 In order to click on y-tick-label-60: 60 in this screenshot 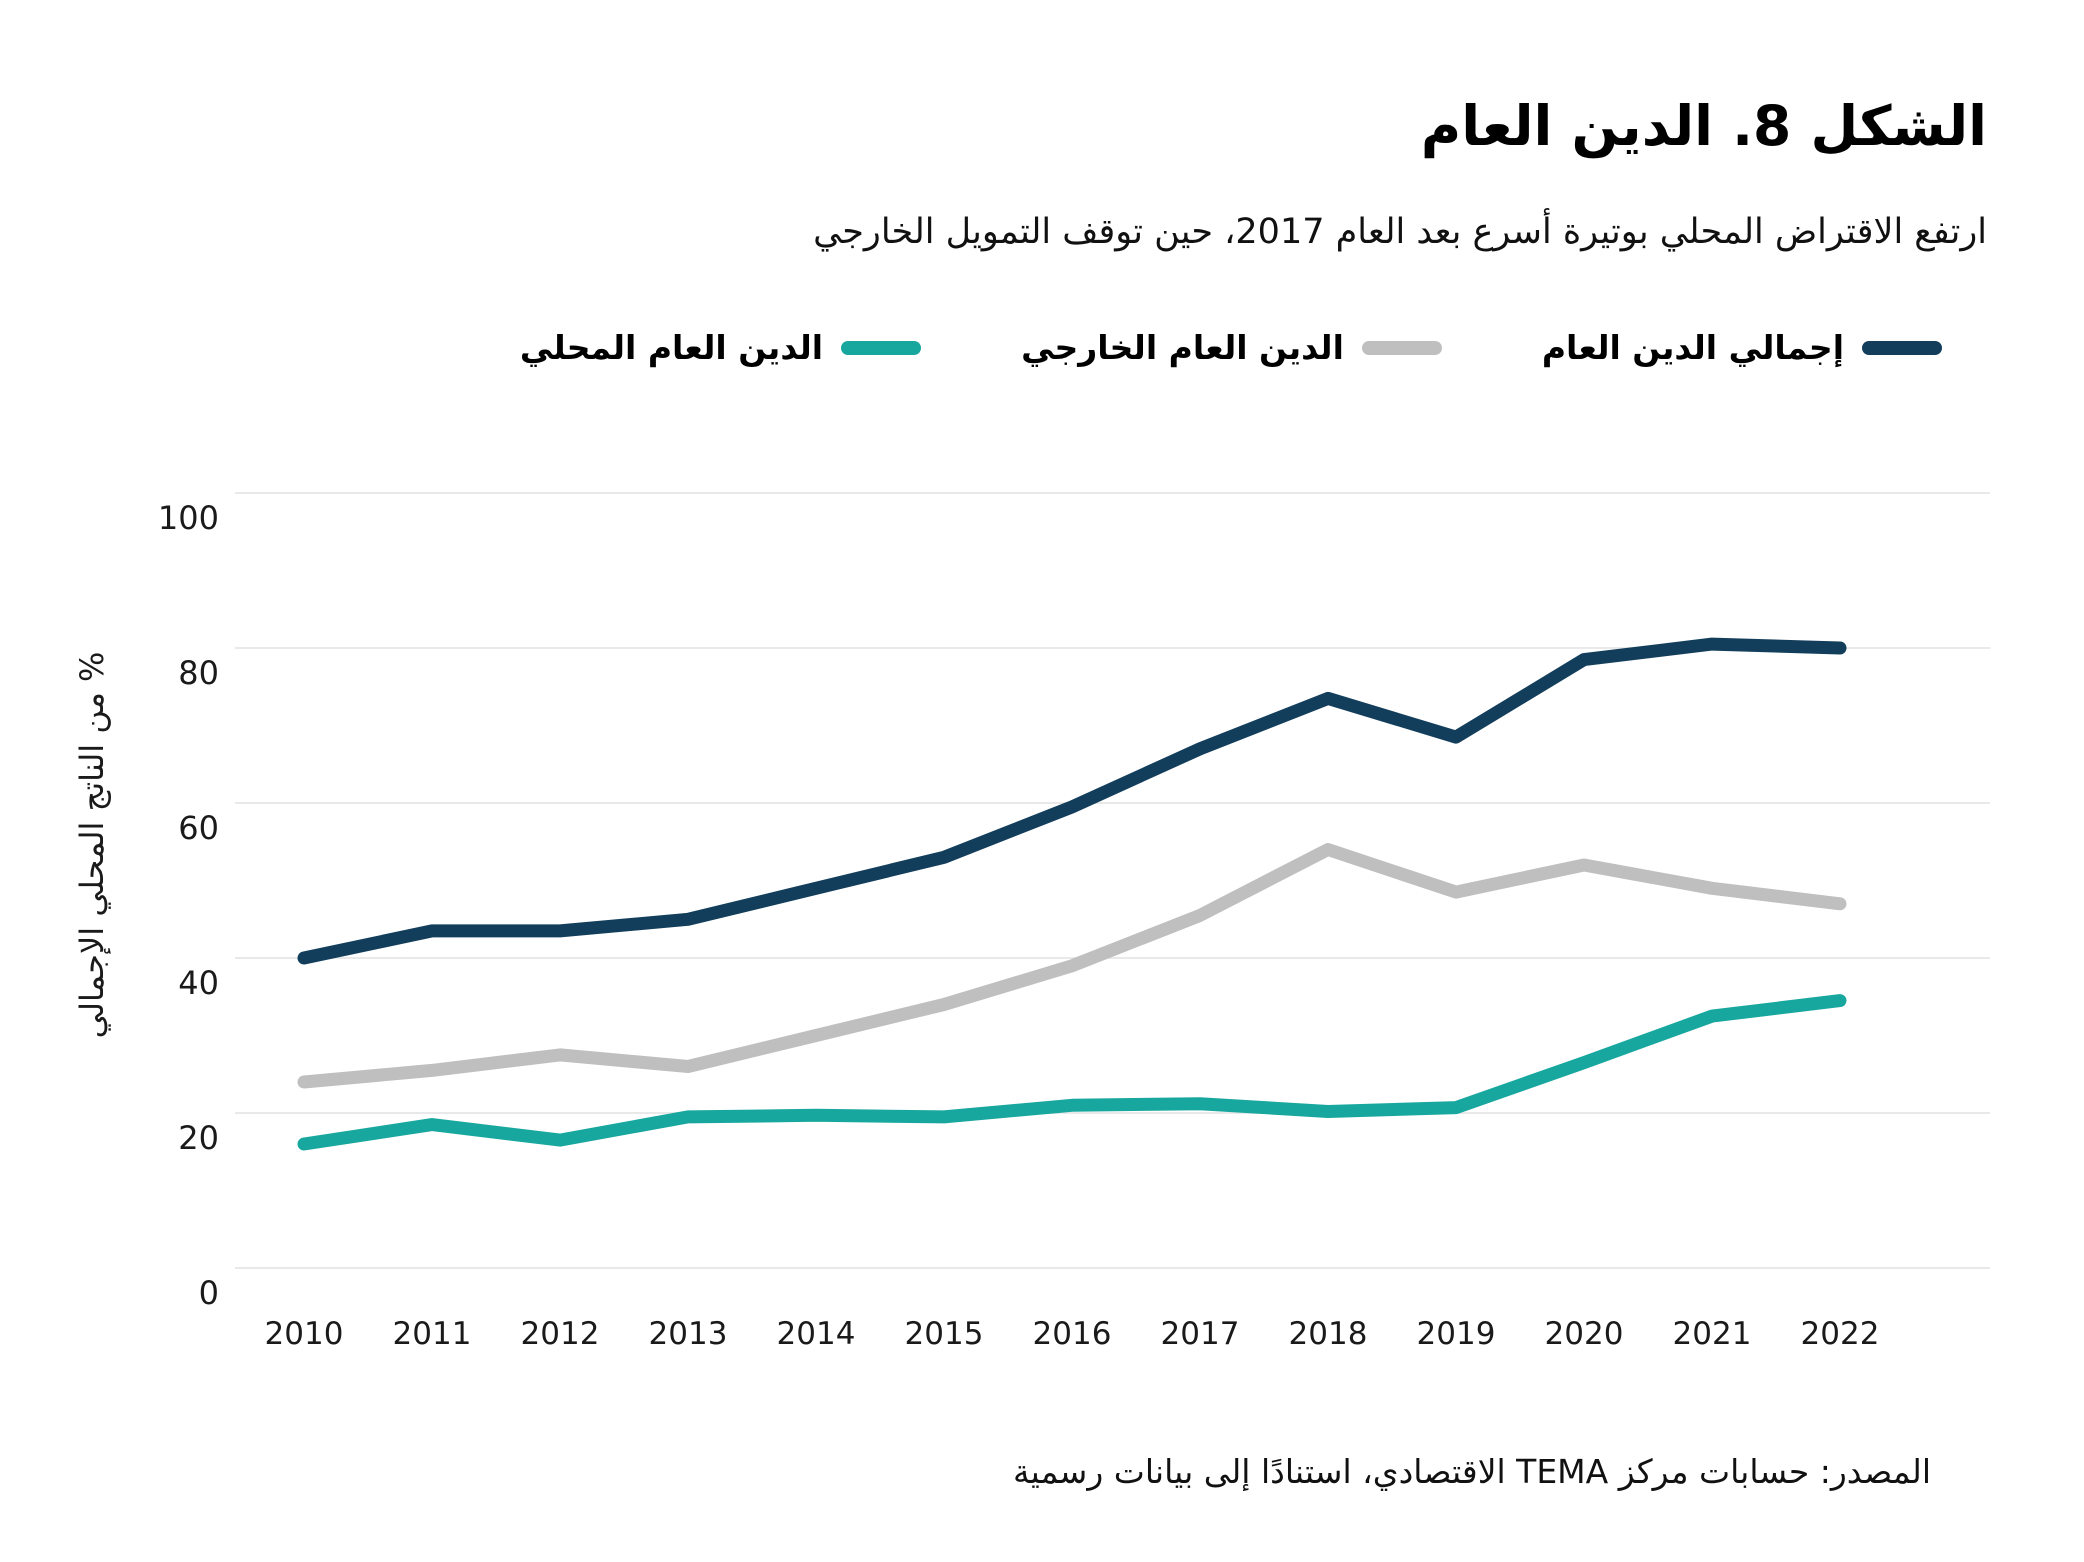, I will do `click(198, 828)`.